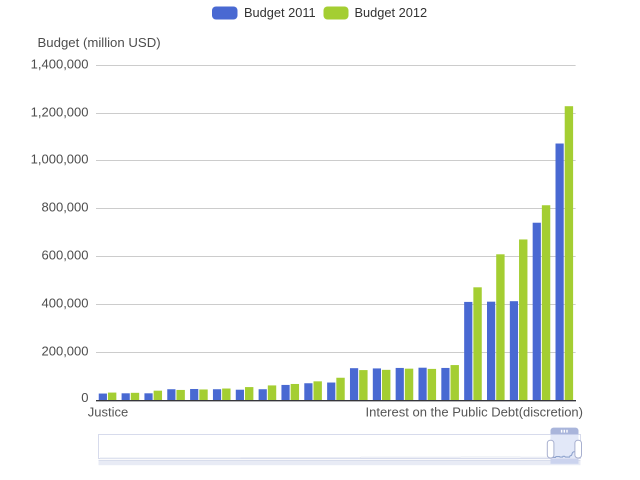 The image size is (640, 480). I want to click on svg-text: Budget 2011, so click(280, 12).